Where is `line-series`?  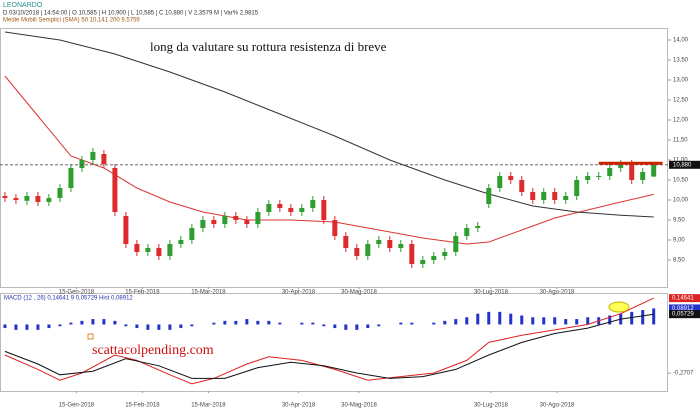
line-series is located at coordinates (329, 346).